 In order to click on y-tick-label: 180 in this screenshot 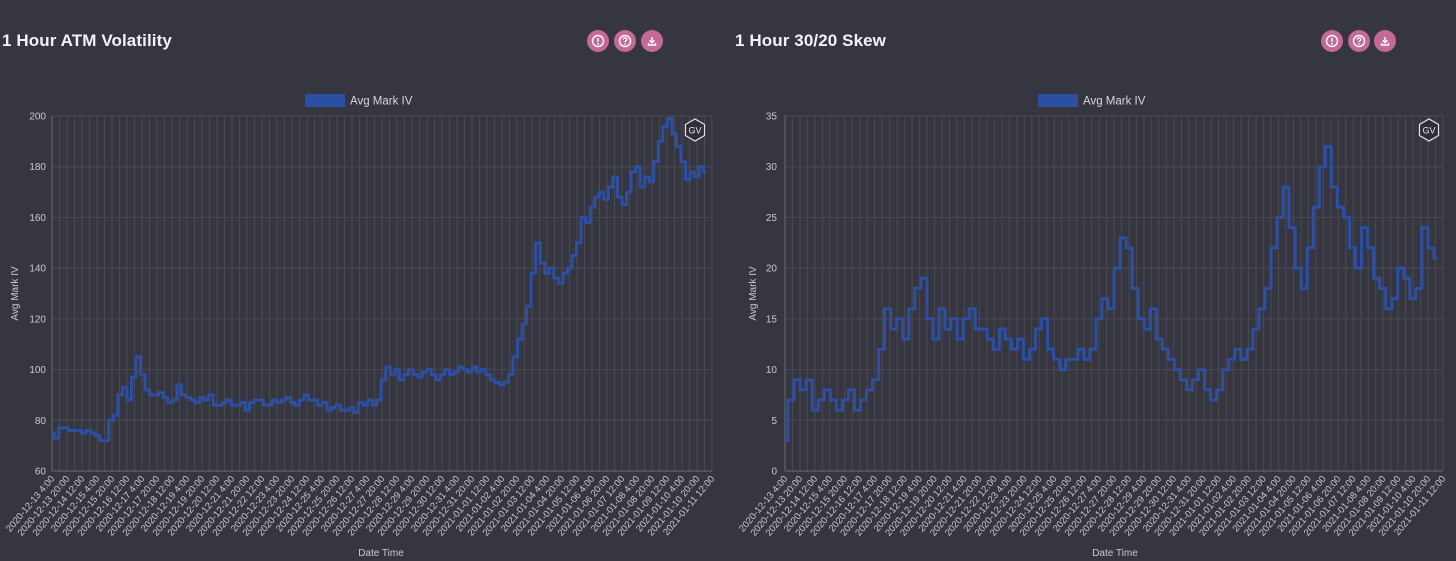, I will do `click(37, 167)`.